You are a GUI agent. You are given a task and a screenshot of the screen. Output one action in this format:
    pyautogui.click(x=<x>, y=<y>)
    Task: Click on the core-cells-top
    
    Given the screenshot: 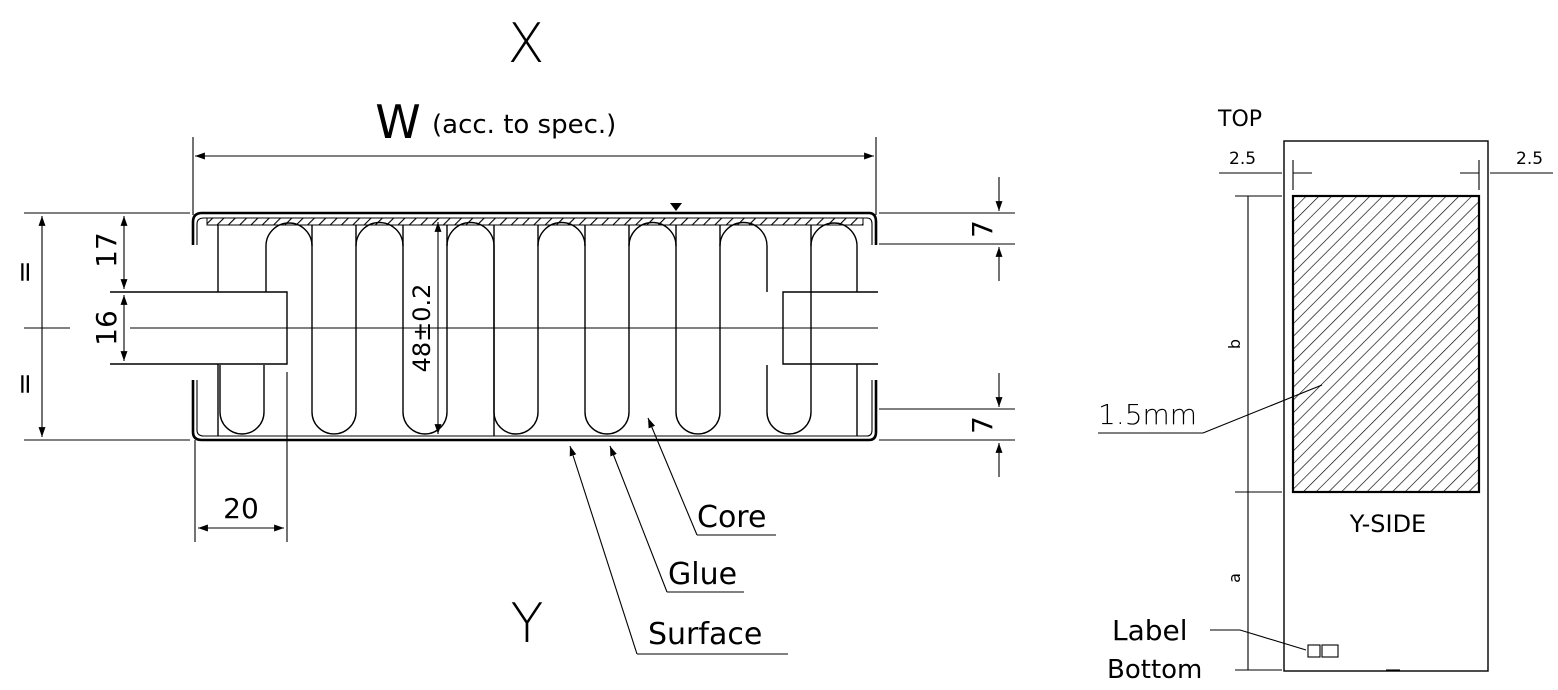 What is the action you would take?
    pyautogui.click(x=537, y=328)
    